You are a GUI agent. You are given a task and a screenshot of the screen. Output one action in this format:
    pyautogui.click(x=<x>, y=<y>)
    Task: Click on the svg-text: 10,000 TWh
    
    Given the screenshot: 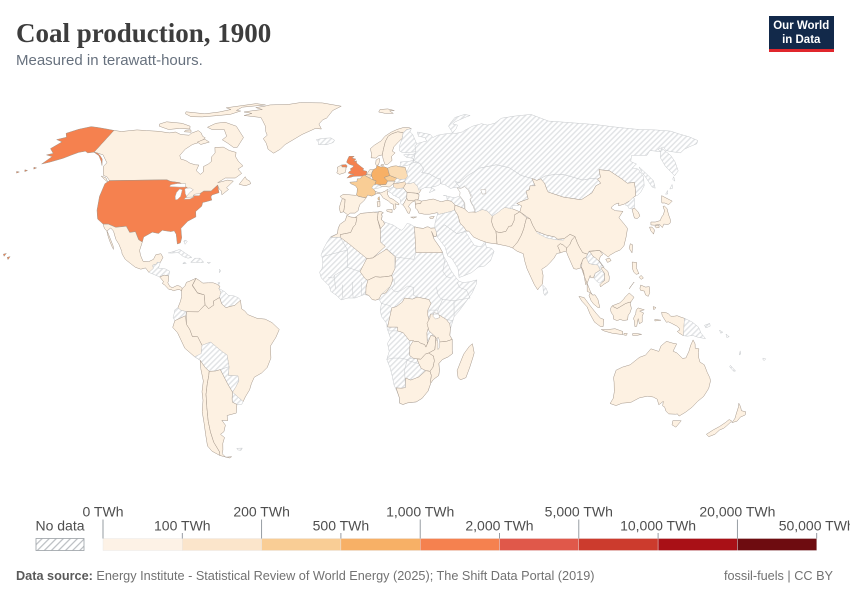 What is the action you would take?
    pyautogui.click(x=658, y=526)
    